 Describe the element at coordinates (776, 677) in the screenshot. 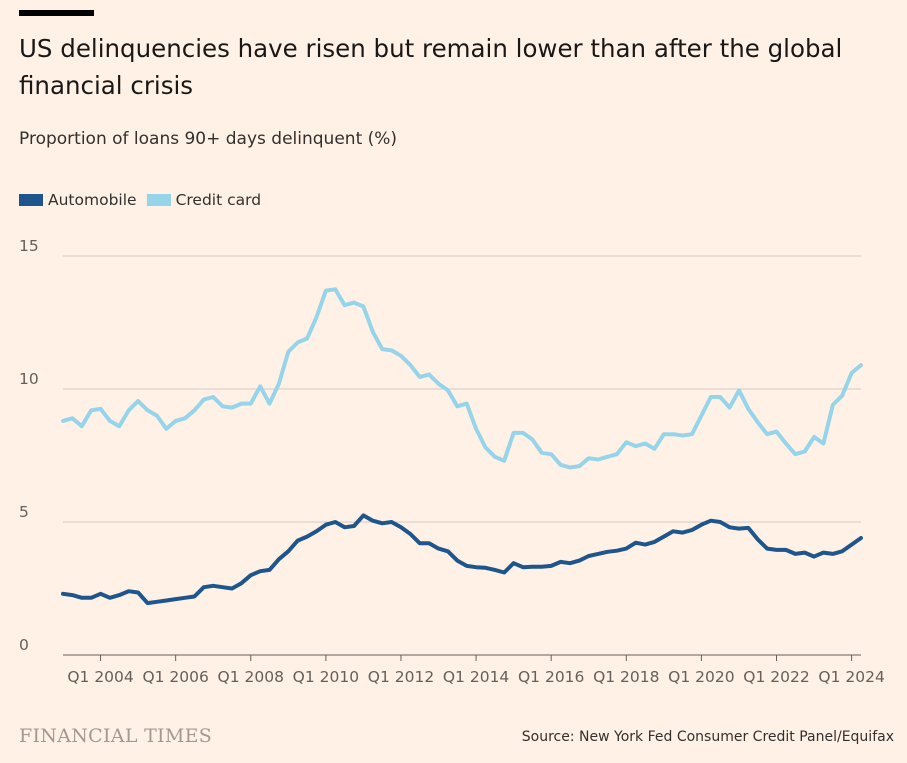

I see `x-tick-label: Q1 2022` at that location.